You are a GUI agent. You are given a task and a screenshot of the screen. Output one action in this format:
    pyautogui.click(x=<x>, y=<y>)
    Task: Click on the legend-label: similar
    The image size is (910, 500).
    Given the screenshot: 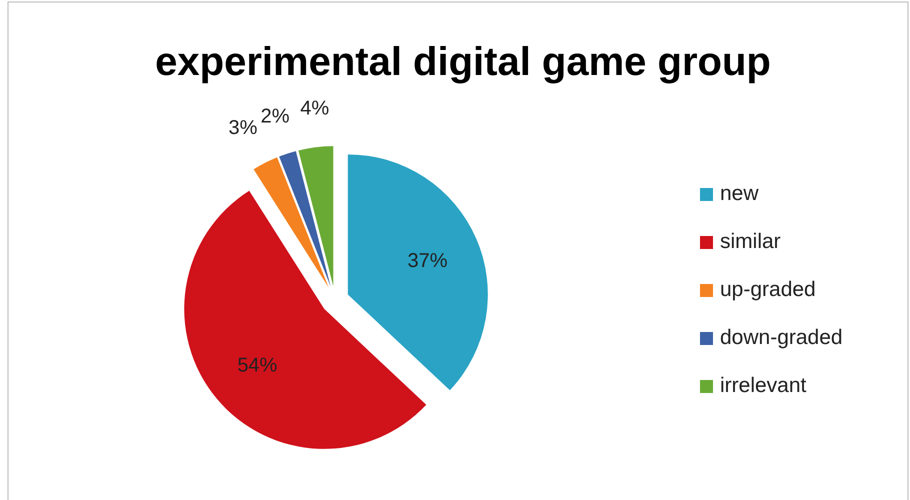 What is the action you would take?
    pyautogui.click(x=750, y=241)
    